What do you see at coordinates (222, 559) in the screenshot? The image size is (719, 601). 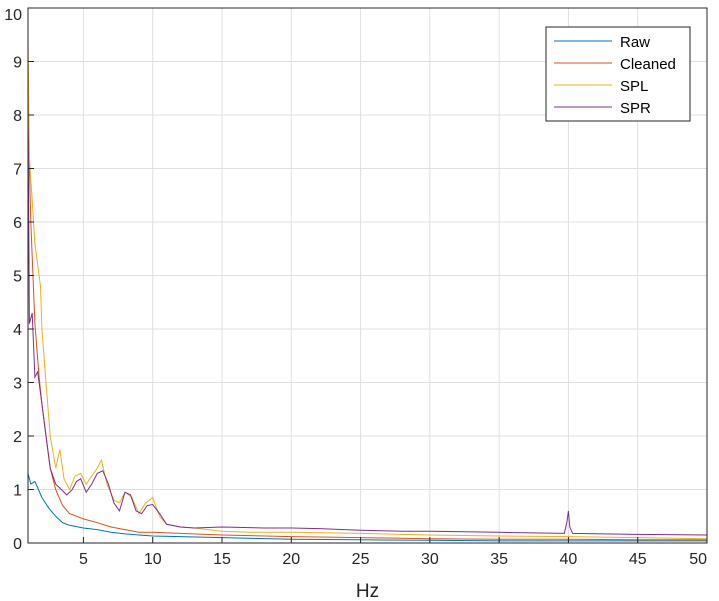 I see `x-tick-label: 15` at bounding box center [222, 559].